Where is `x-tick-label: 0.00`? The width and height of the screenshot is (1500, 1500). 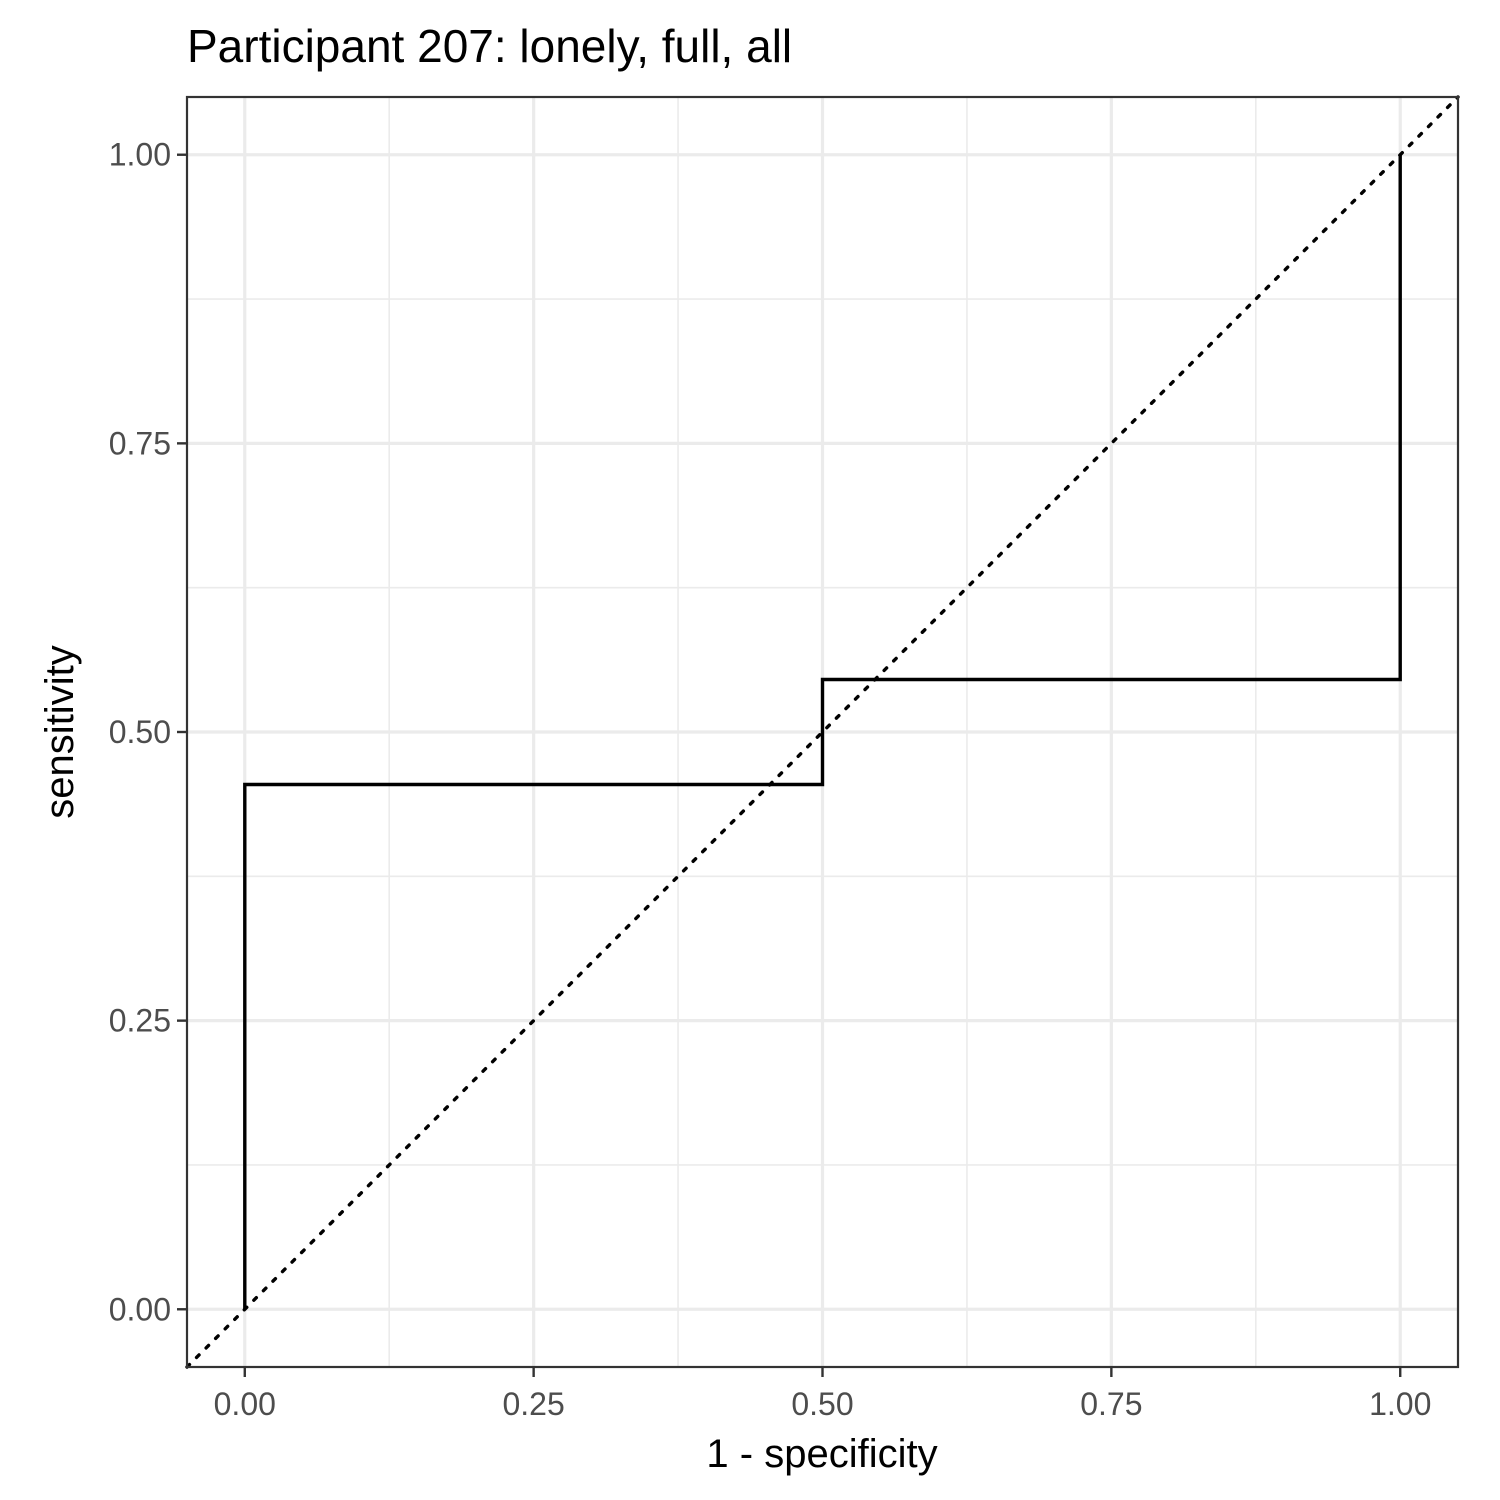 x-tick-label: 0.00 is located at coordinates (245, 1404).